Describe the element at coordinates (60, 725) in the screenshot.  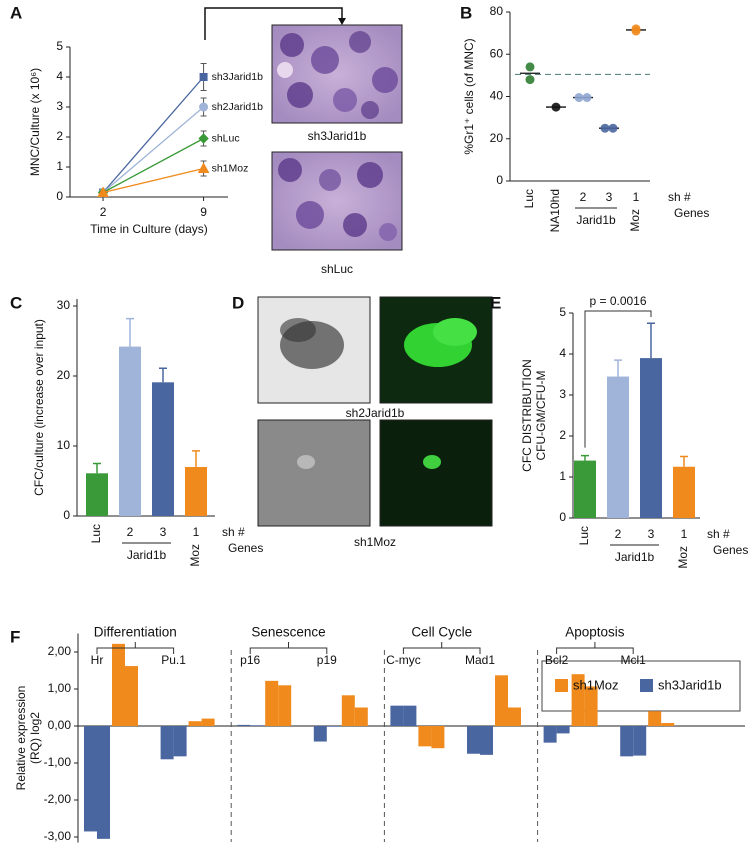
I see `y-tick-label: 0,00` at that location.